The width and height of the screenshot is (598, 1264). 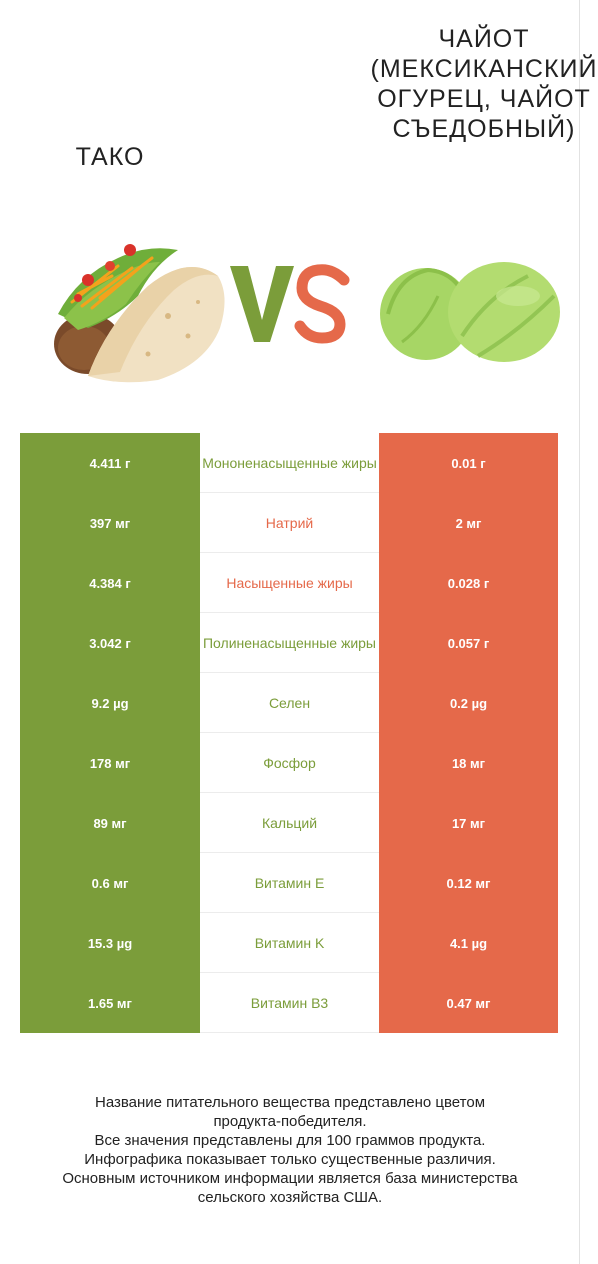 I want to click on nutrient-name: Натрий, so click(x=289, y=522).